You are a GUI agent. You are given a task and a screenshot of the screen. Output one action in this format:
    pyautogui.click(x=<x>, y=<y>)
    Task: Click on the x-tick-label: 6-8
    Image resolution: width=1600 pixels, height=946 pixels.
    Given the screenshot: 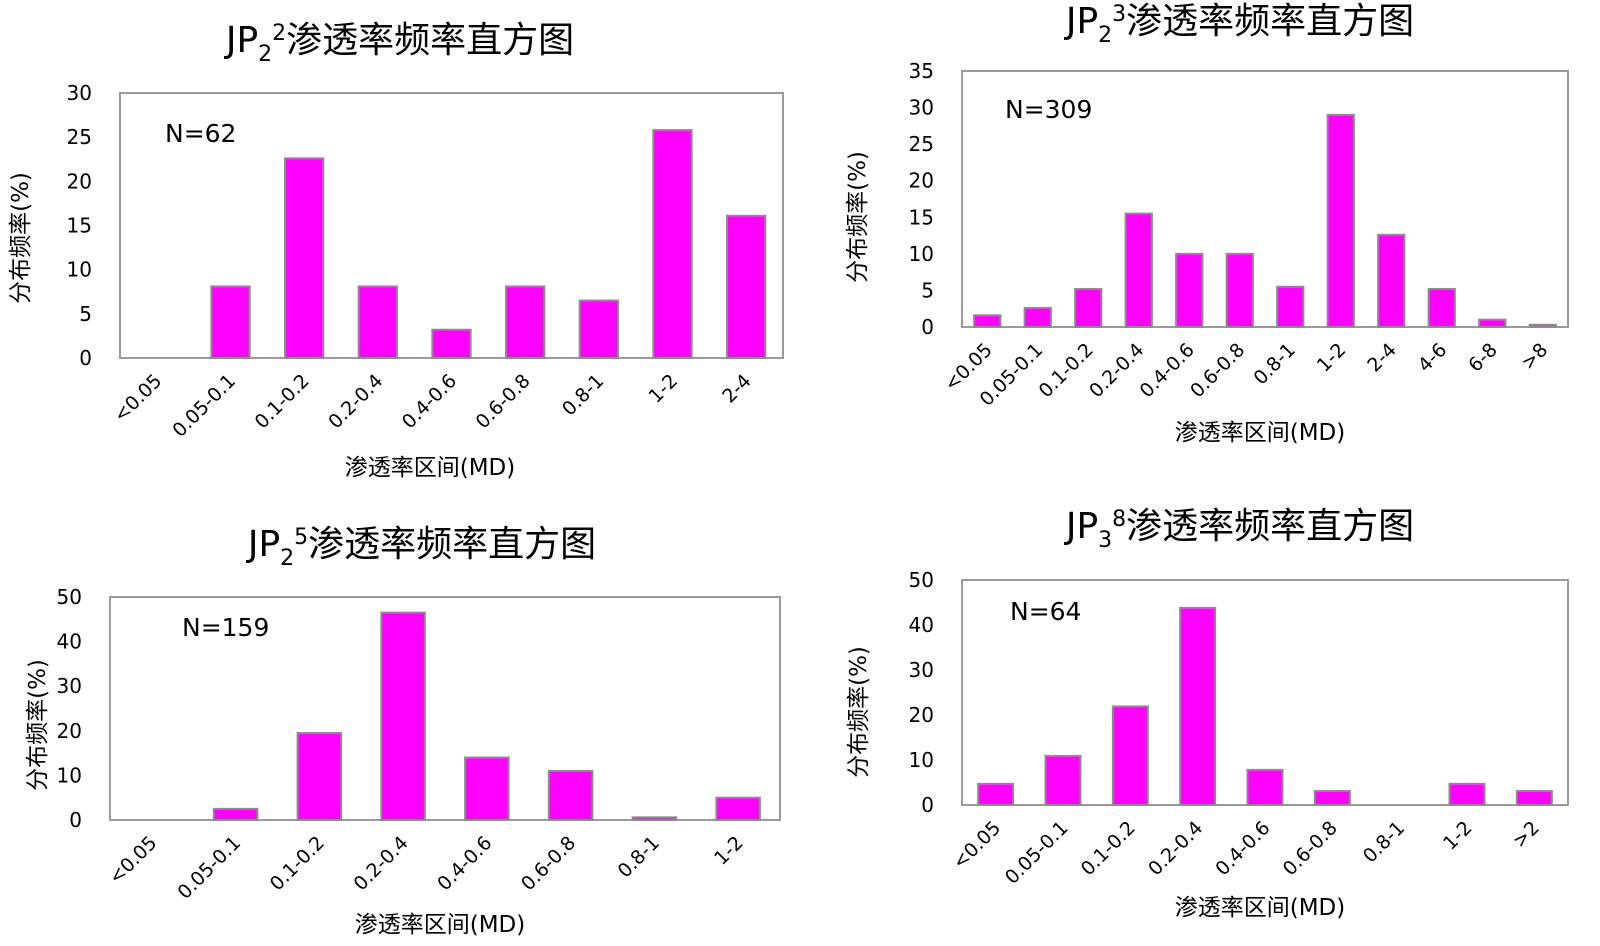 What is the action you would take?
    pyautogui.click(x=1483, y=358)
    